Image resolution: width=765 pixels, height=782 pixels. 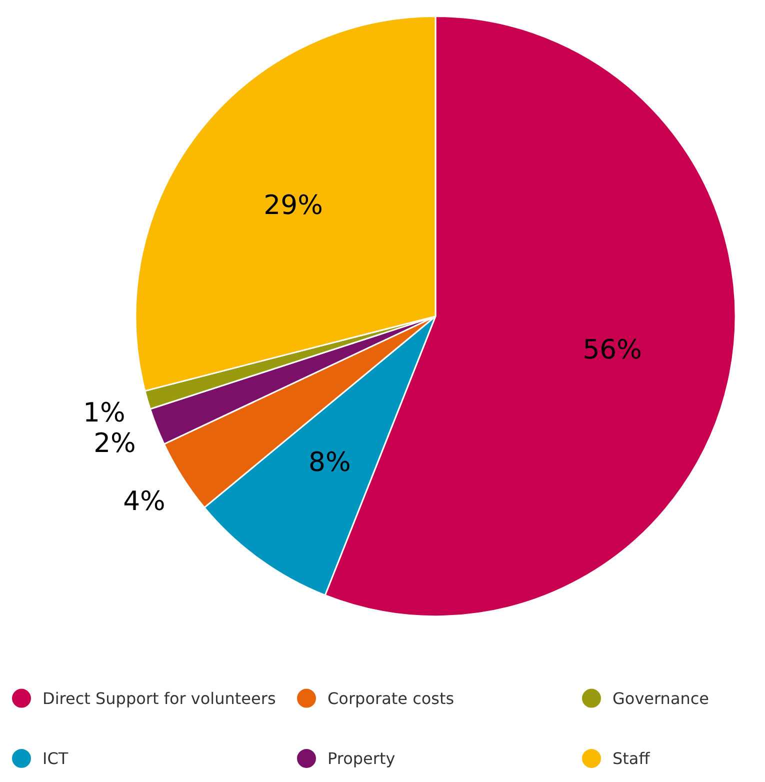 I want to click on legend-label: Staff, so click(x=631, y=758).